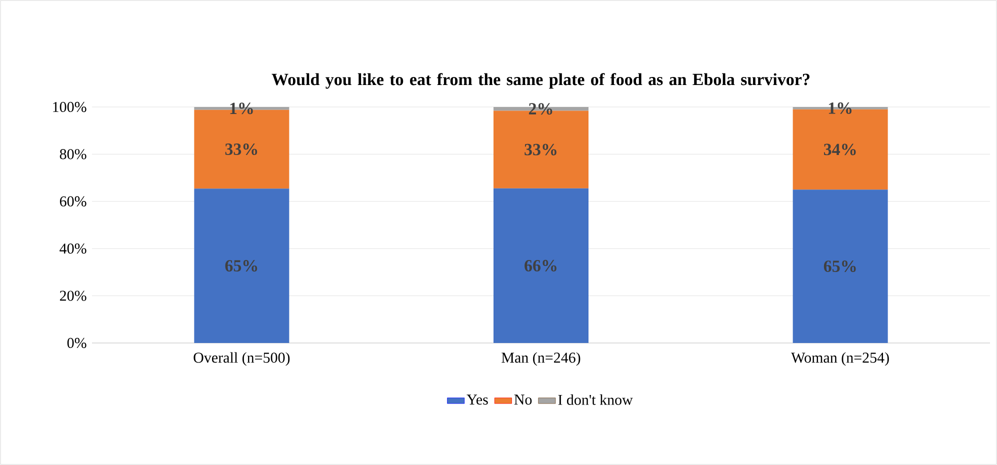 This screenshot has height=465, width=997. Describe the element at coordinates (523, 399) in the screenshot. I see `legend-label: No` at that location.